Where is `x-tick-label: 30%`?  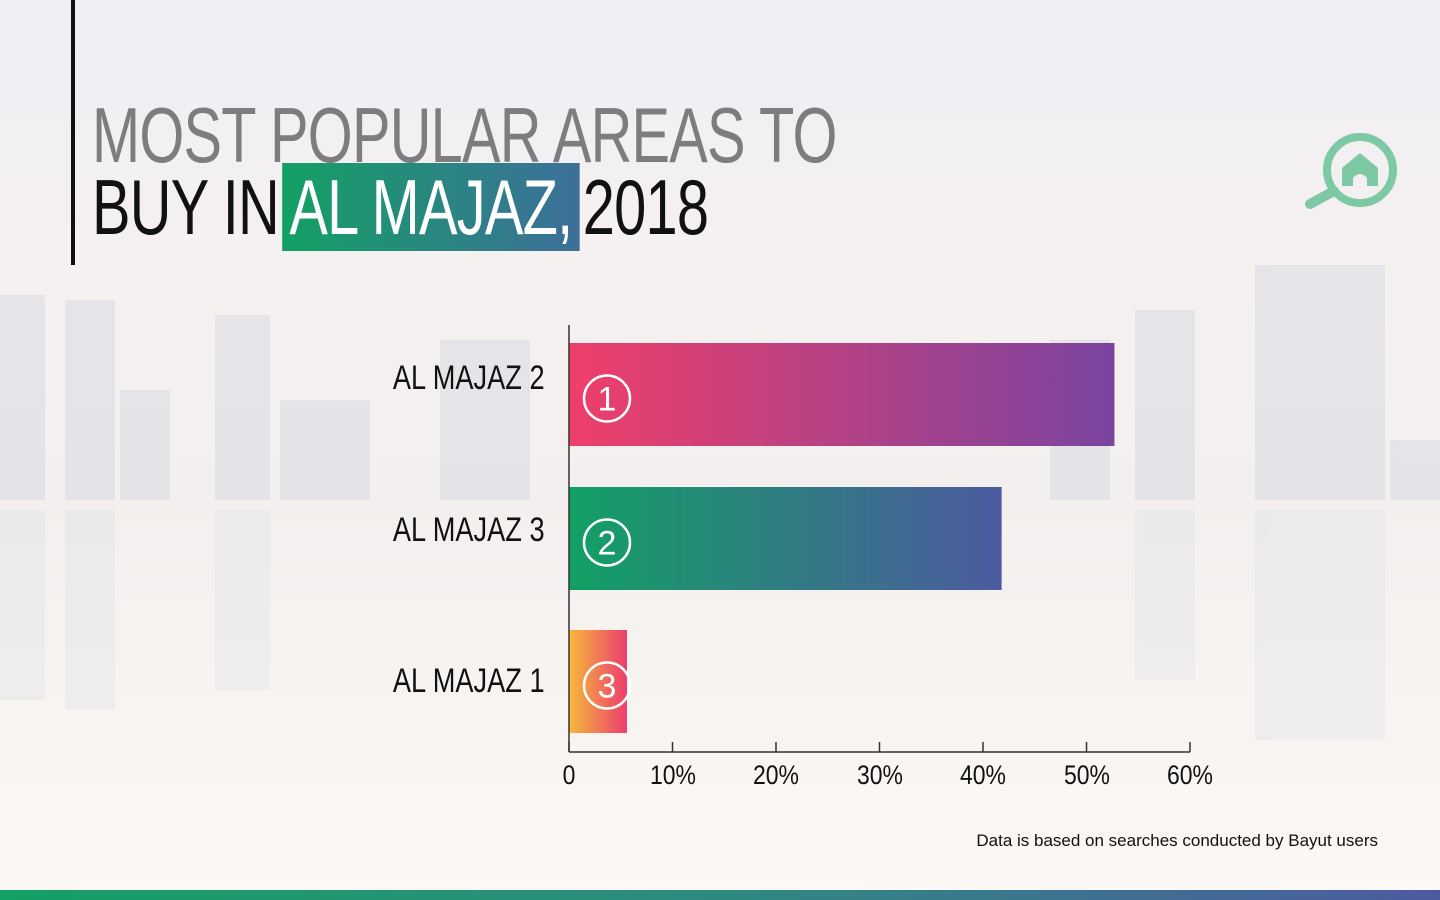
x-tick-label: 30% is located at coordinates (879, 775).